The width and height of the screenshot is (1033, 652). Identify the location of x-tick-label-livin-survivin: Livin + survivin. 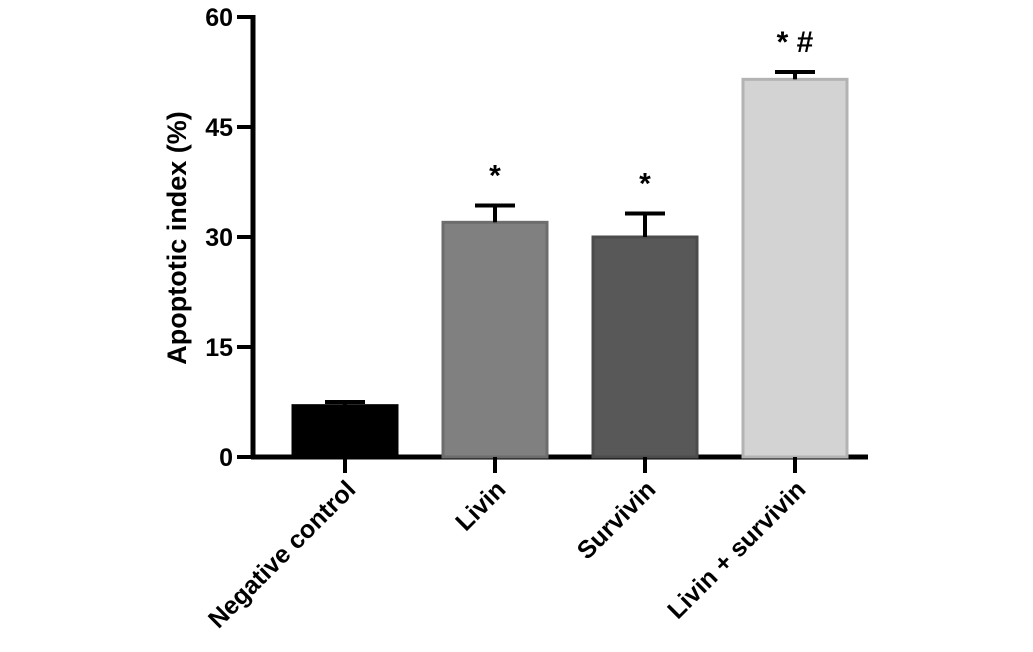
(736, 549).